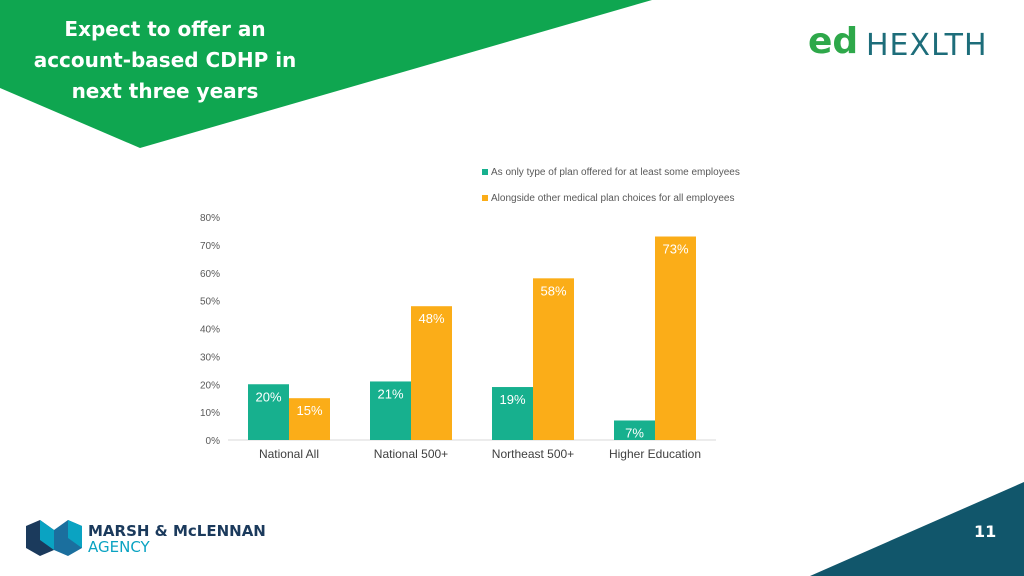 This screenshot has width=1024, height=576. Describe the element at coordinates (512, 399) in the screenshot. I see `data-label: 19%` at that location.